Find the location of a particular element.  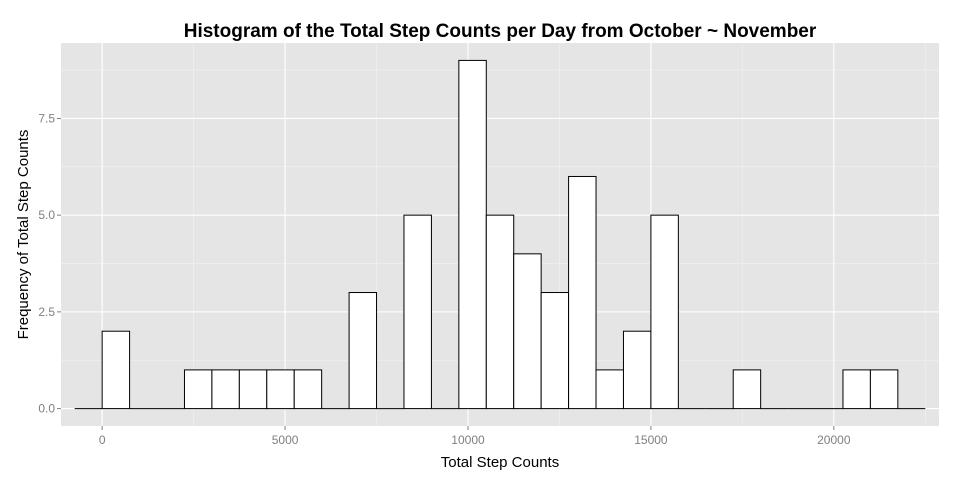

y-tick-label: 2.5 is located at coordinates (46, 312).